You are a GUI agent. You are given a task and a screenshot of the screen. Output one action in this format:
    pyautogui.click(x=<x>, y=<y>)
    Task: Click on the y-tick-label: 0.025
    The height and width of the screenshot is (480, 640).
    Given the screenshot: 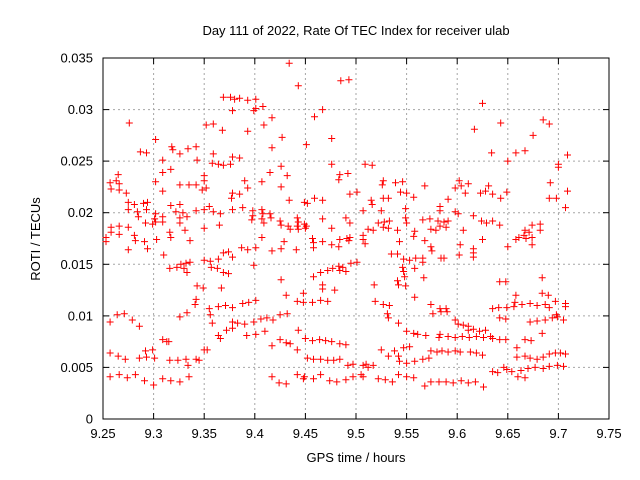 What is the action you would take?
    pyautogui.click(x=76, y=161)
    